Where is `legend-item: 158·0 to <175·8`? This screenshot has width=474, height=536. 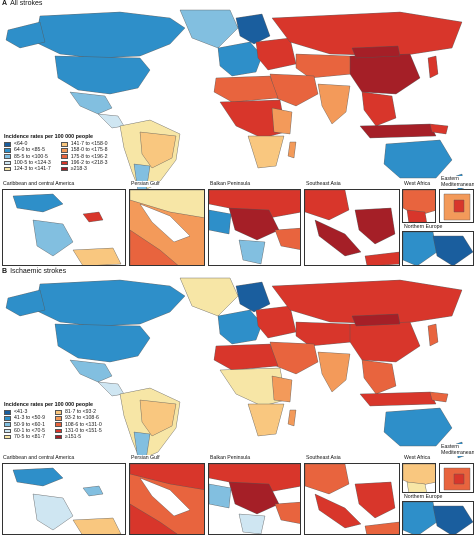
legend-item: 158·0 to <175·8 is located at coordinates (84, 150).